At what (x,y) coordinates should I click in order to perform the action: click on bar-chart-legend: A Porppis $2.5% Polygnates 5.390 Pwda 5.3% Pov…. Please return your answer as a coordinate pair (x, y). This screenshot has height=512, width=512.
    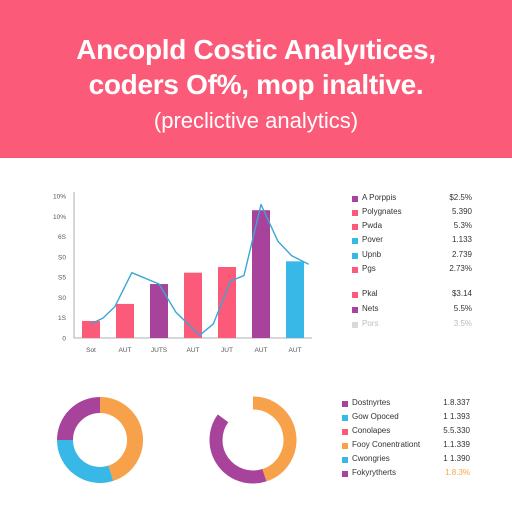
    Looking at the image, I should click on (412, 263).